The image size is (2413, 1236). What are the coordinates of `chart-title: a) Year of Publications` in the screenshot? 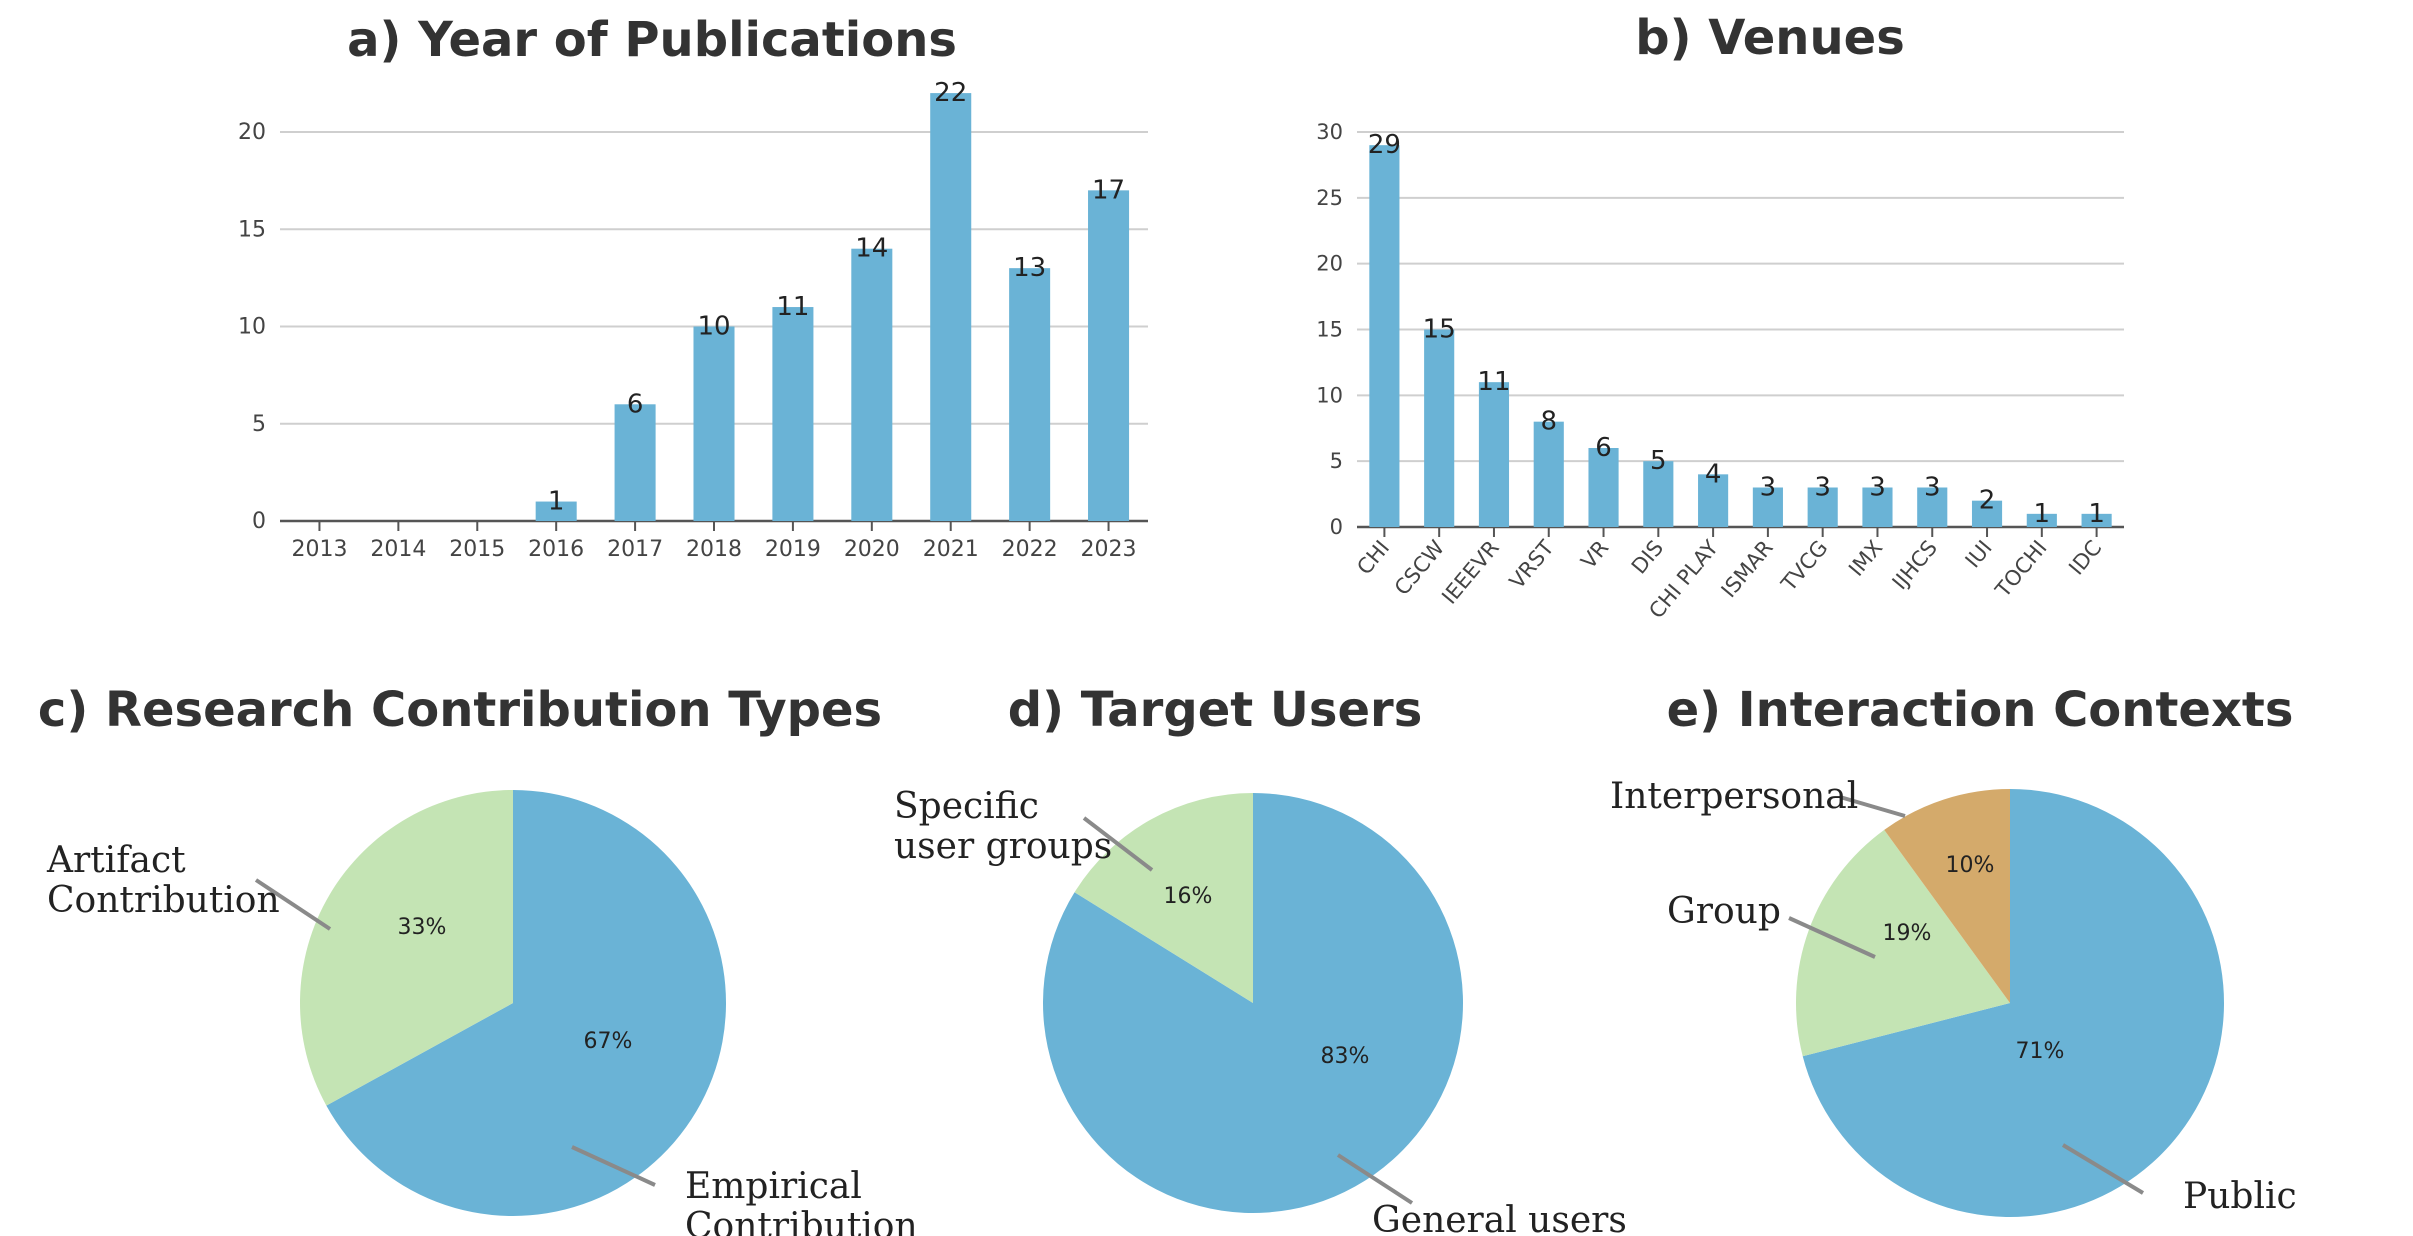 It's located at (652, 40).